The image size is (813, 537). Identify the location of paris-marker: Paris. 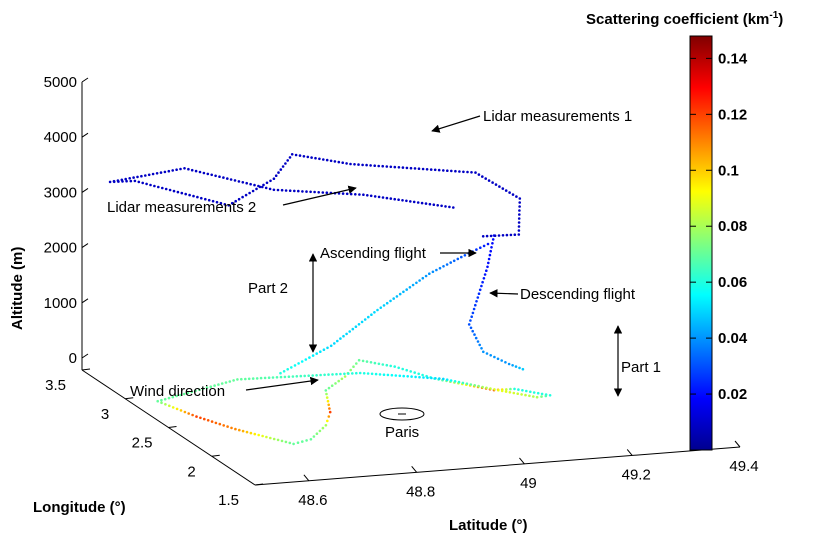
(402, 424).